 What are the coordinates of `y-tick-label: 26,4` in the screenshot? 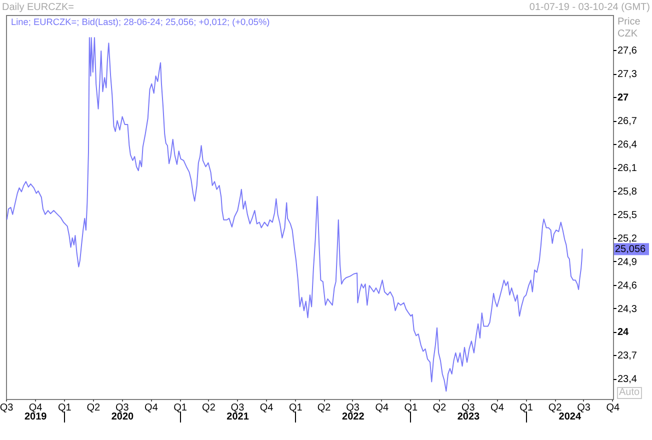 It's located at (628, 145).